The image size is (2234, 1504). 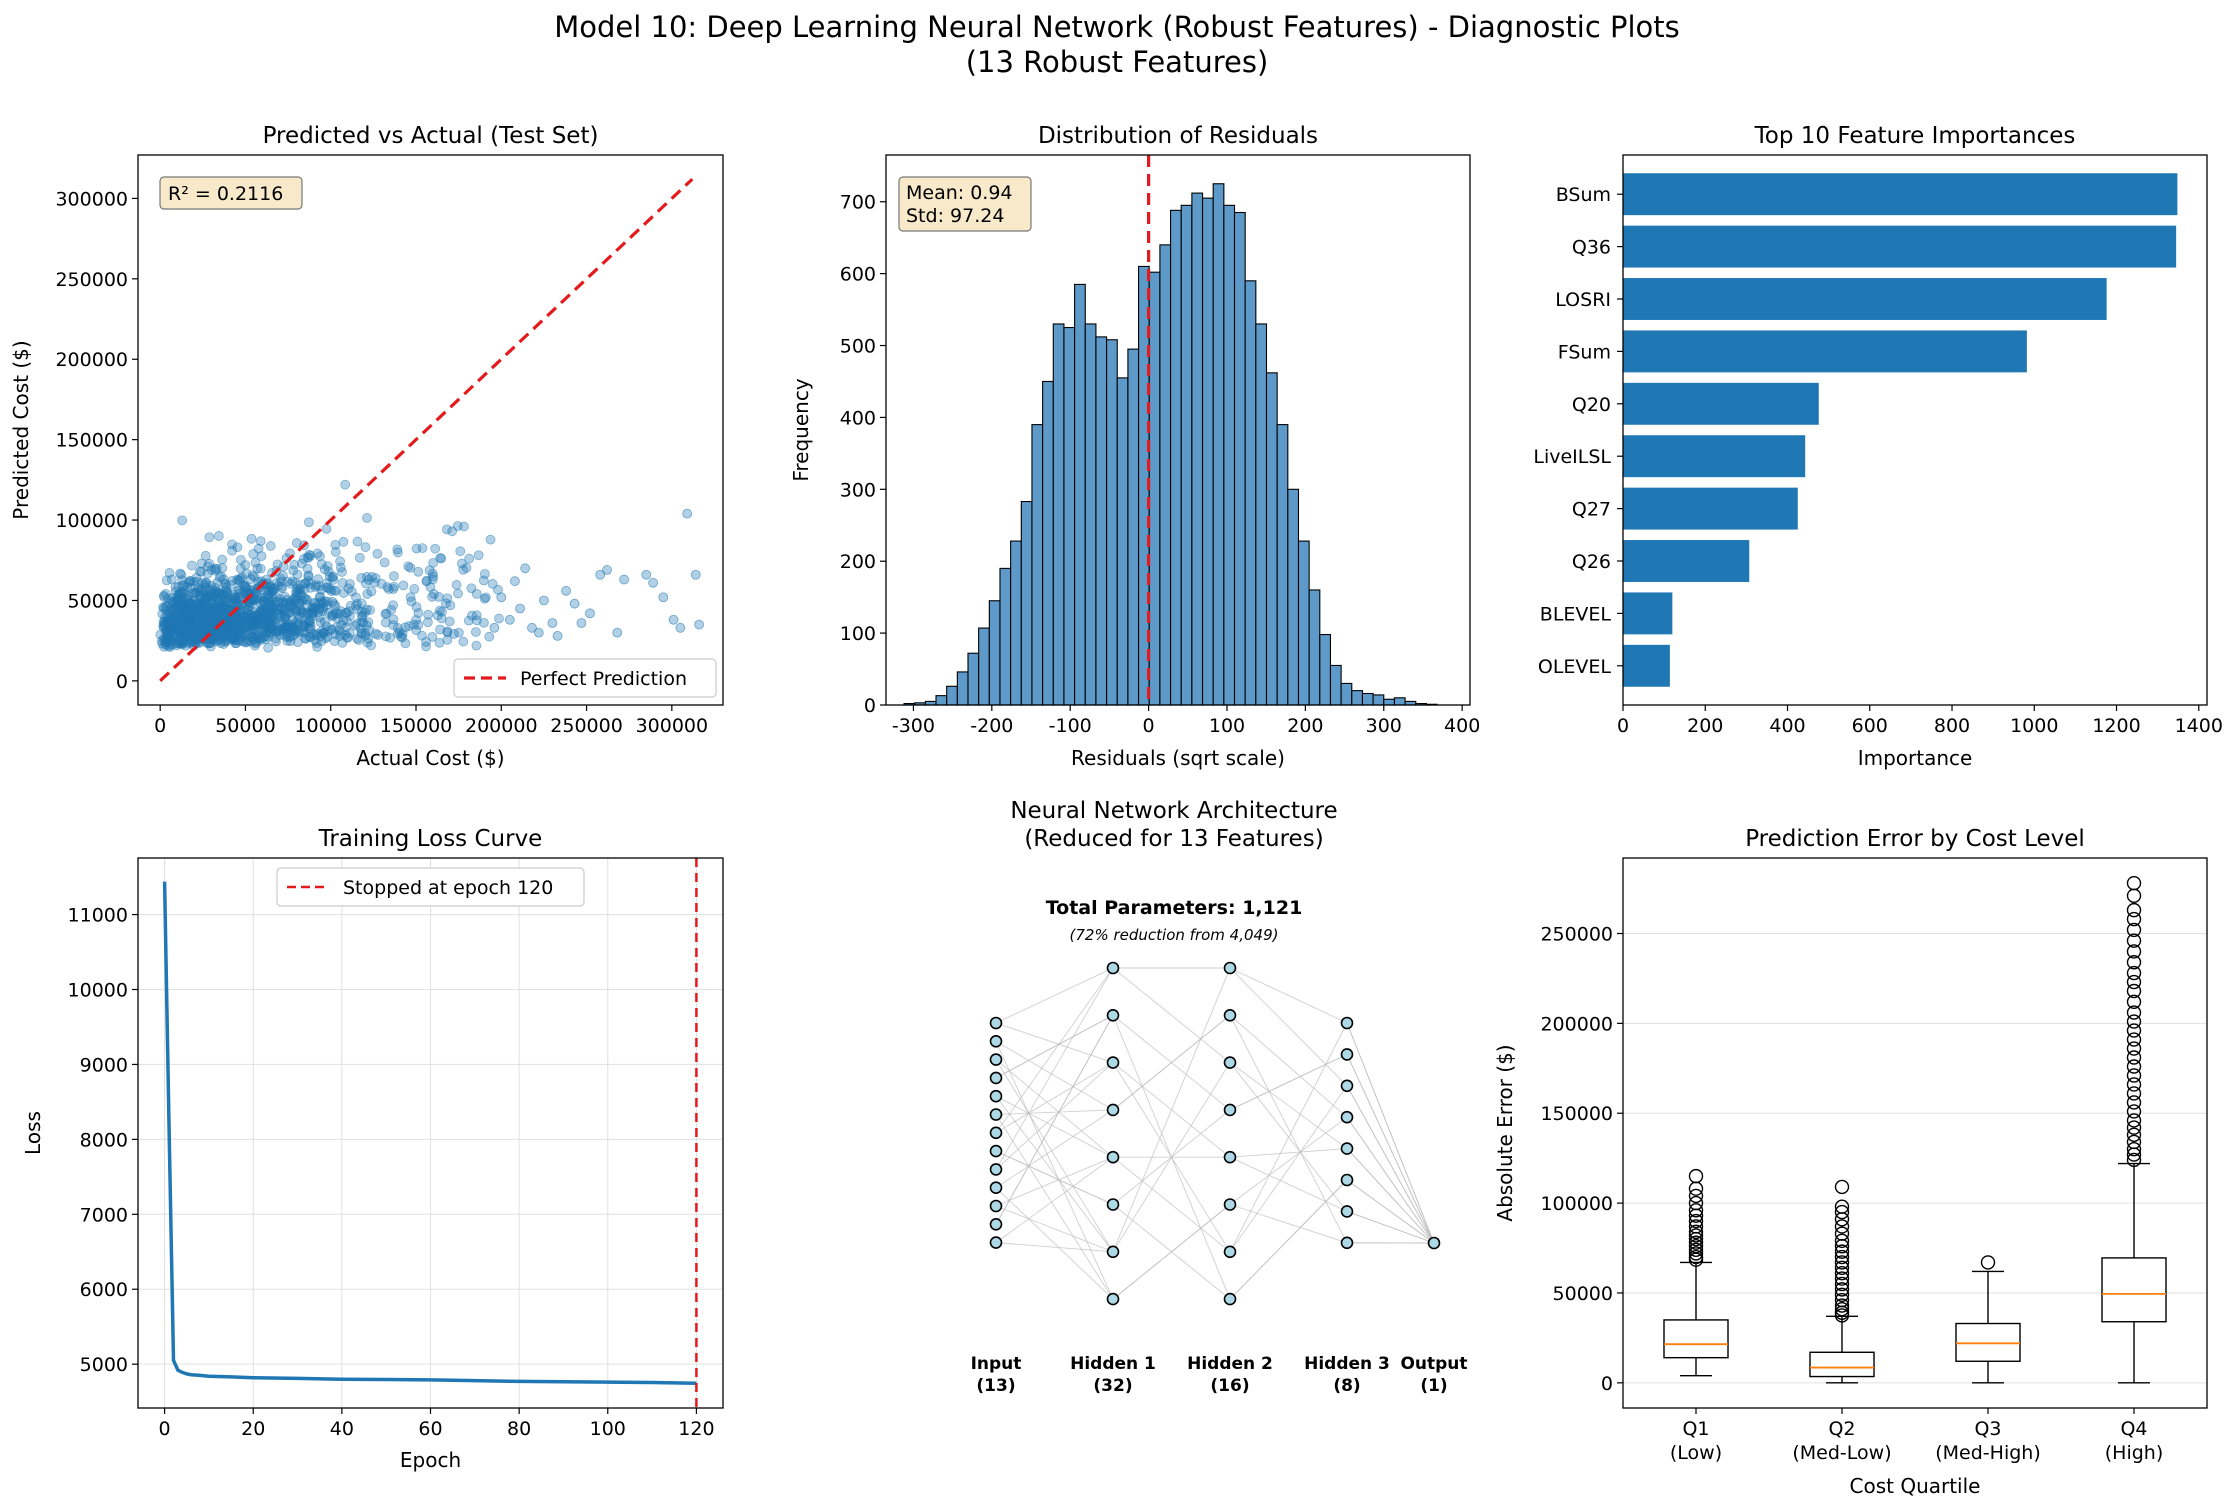 I want to click on boxplot-category-label: Q1, so click(x=1695, y=1429).